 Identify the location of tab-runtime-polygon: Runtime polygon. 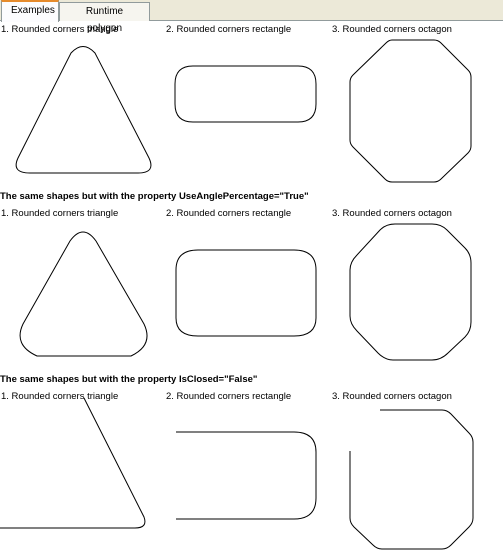
(104, 18).